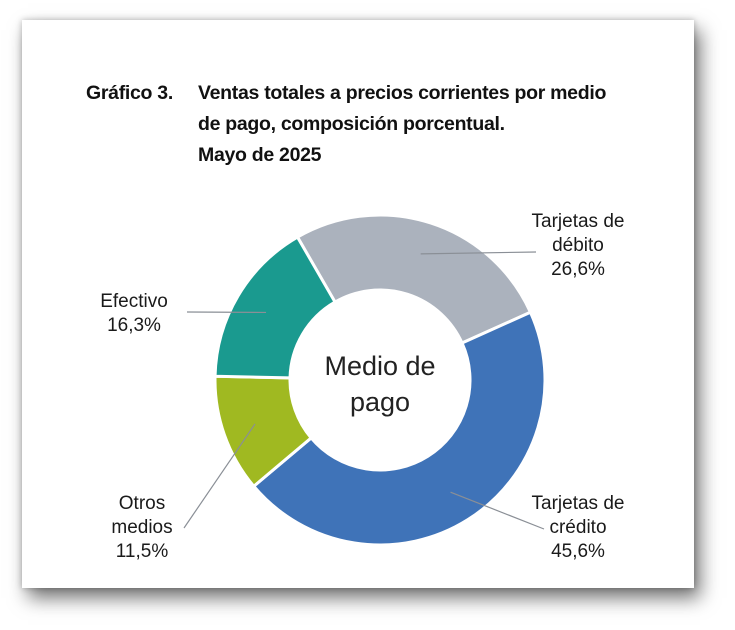 The width and height of the screenshot is (735, 630). I want to click on figure-number: Gráfico 3., so click(129, 93).